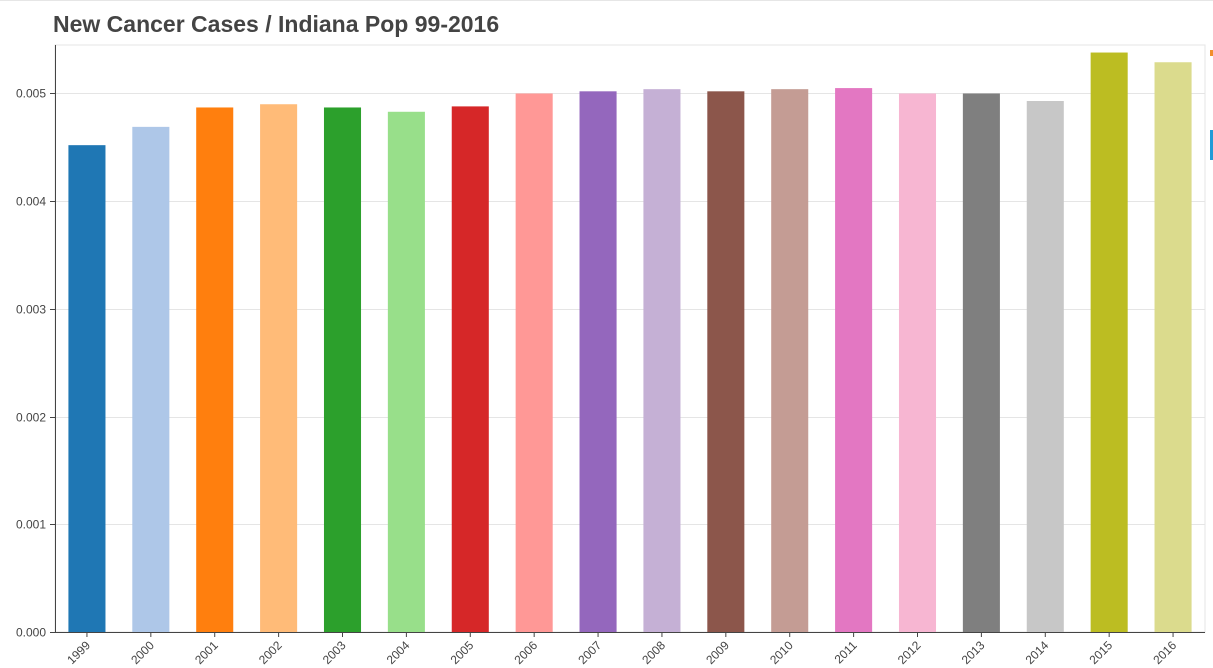 This screenshot has width=1213, height=668. Describe the element at coordinates (662, 361) in the screenshot. I see `bar-2008` at that location.